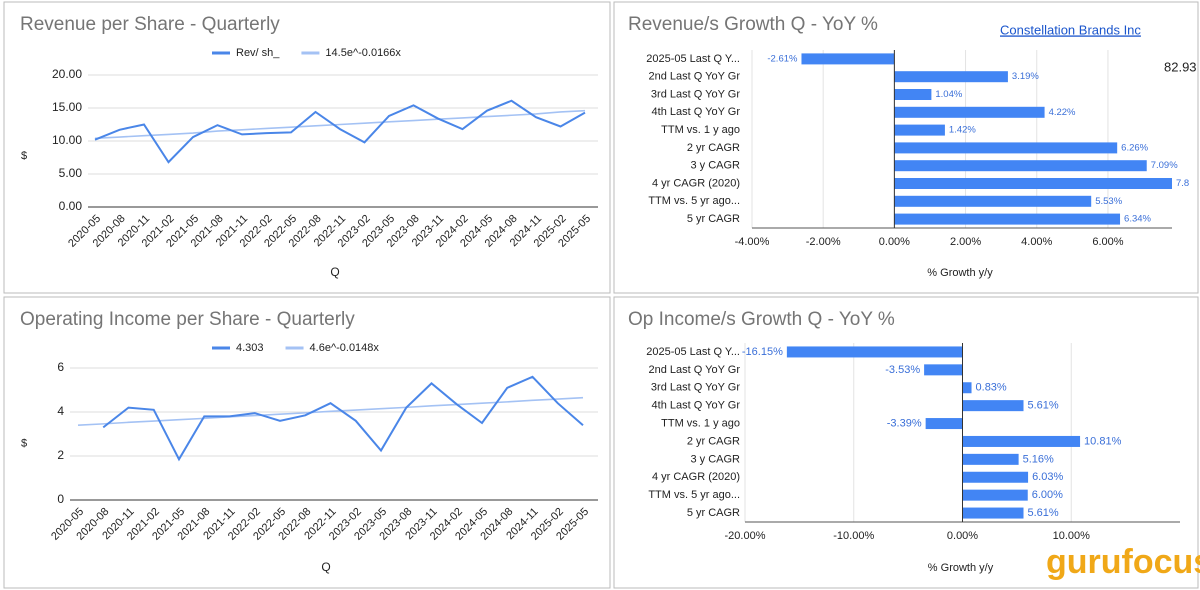 This screenshot has width=1200, height=590. What do you see at coordinates (1107, 242) in the screenshot?
I see `x-tick-label: 6.00%` at bounding box center [1107, 242].